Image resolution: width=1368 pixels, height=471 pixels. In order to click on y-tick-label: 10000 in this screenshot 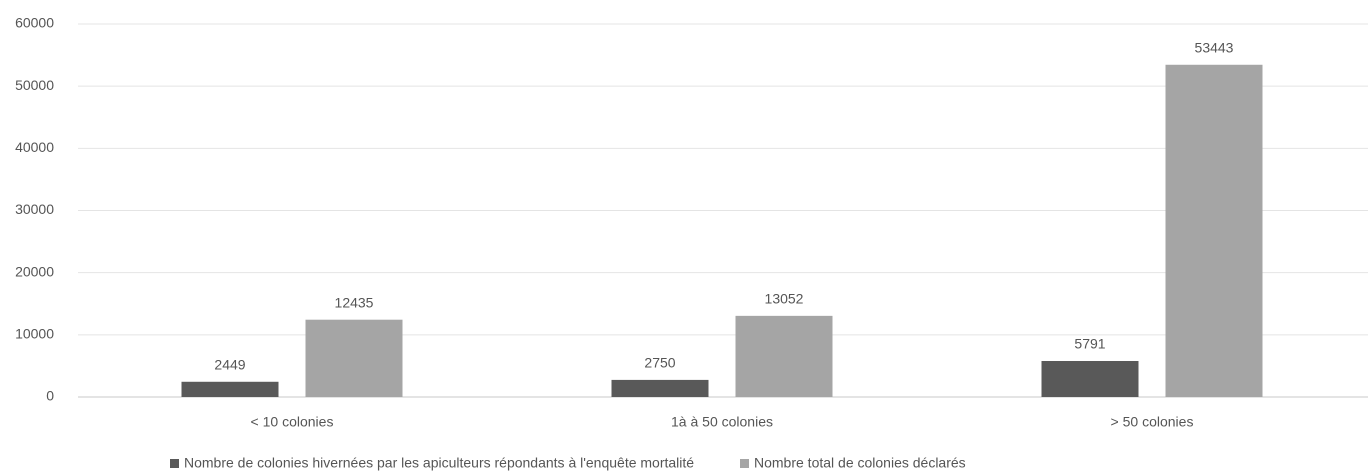, I will do `click(34, 334)`.